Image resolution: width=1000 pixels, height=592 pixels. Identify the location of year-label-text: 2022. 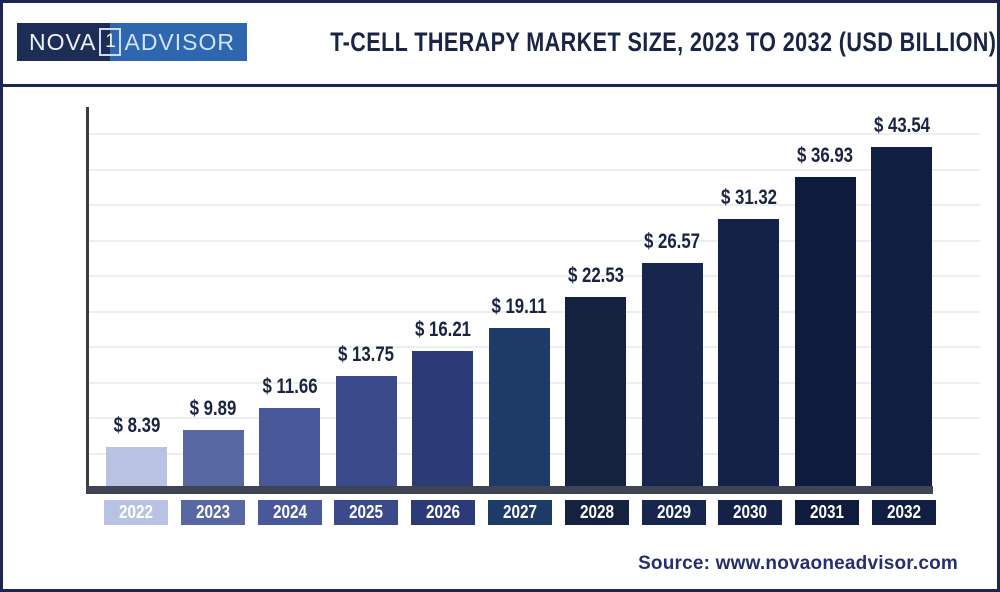
(136, 512).